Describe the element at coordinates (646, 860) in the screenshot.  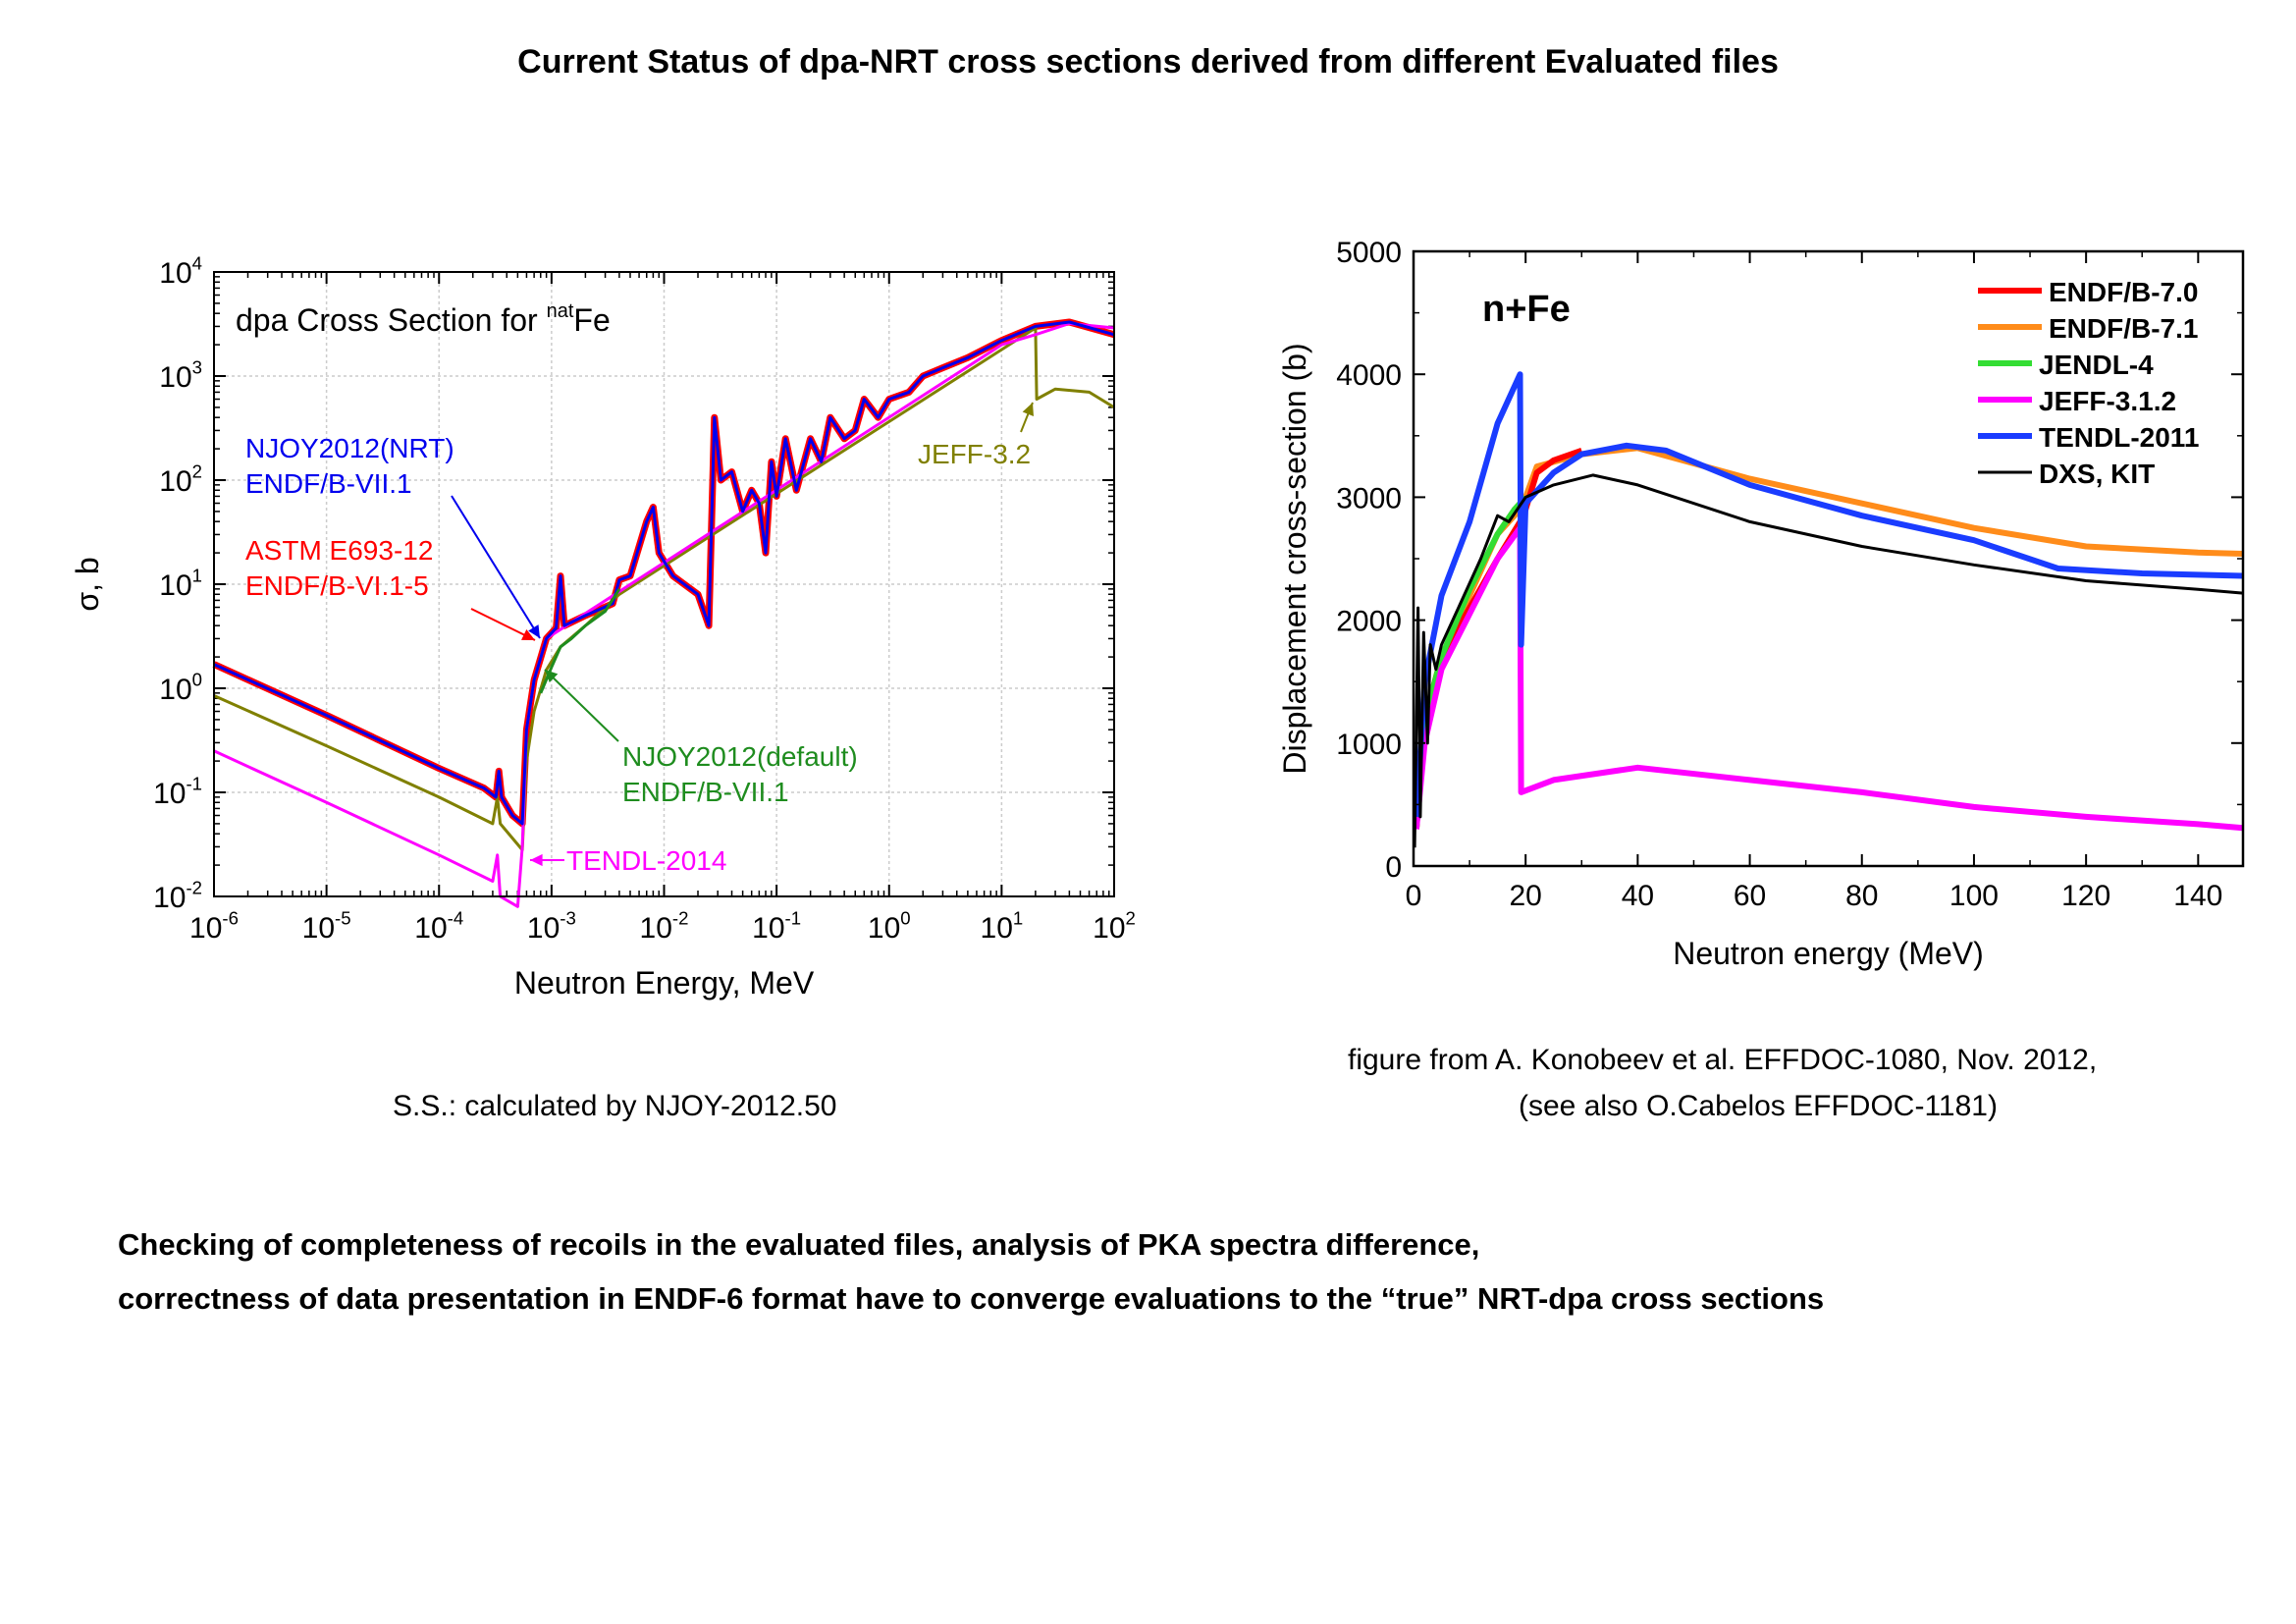
I see `annotation-label: TENDL-2014` at that location.